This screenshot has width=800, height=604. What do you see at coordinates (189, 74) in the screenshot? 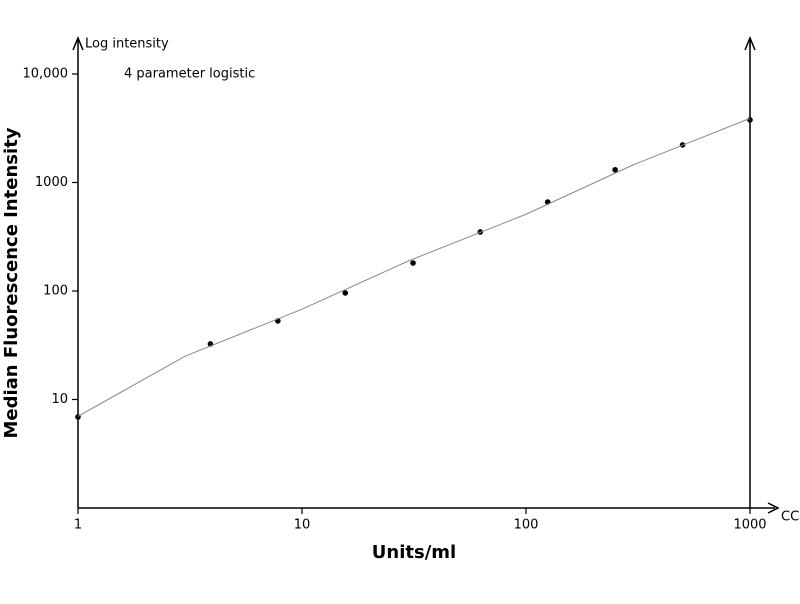
I see `annotation: 4 parameter logistic` at bounding box center [189, 74].